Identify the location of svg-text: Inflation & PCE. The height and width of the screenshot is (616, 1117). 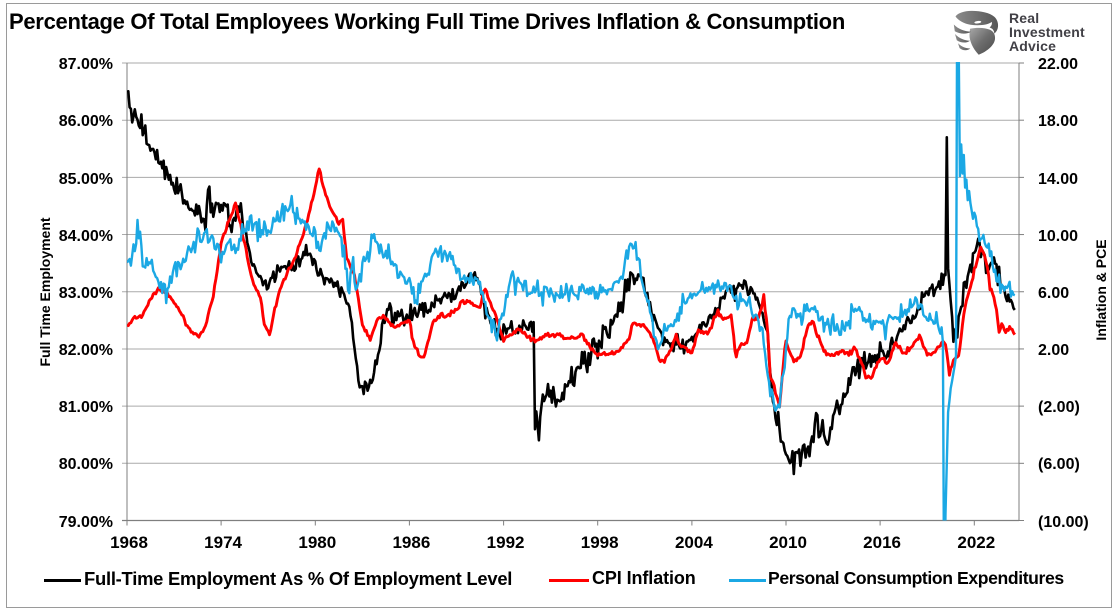
(1101, 289).